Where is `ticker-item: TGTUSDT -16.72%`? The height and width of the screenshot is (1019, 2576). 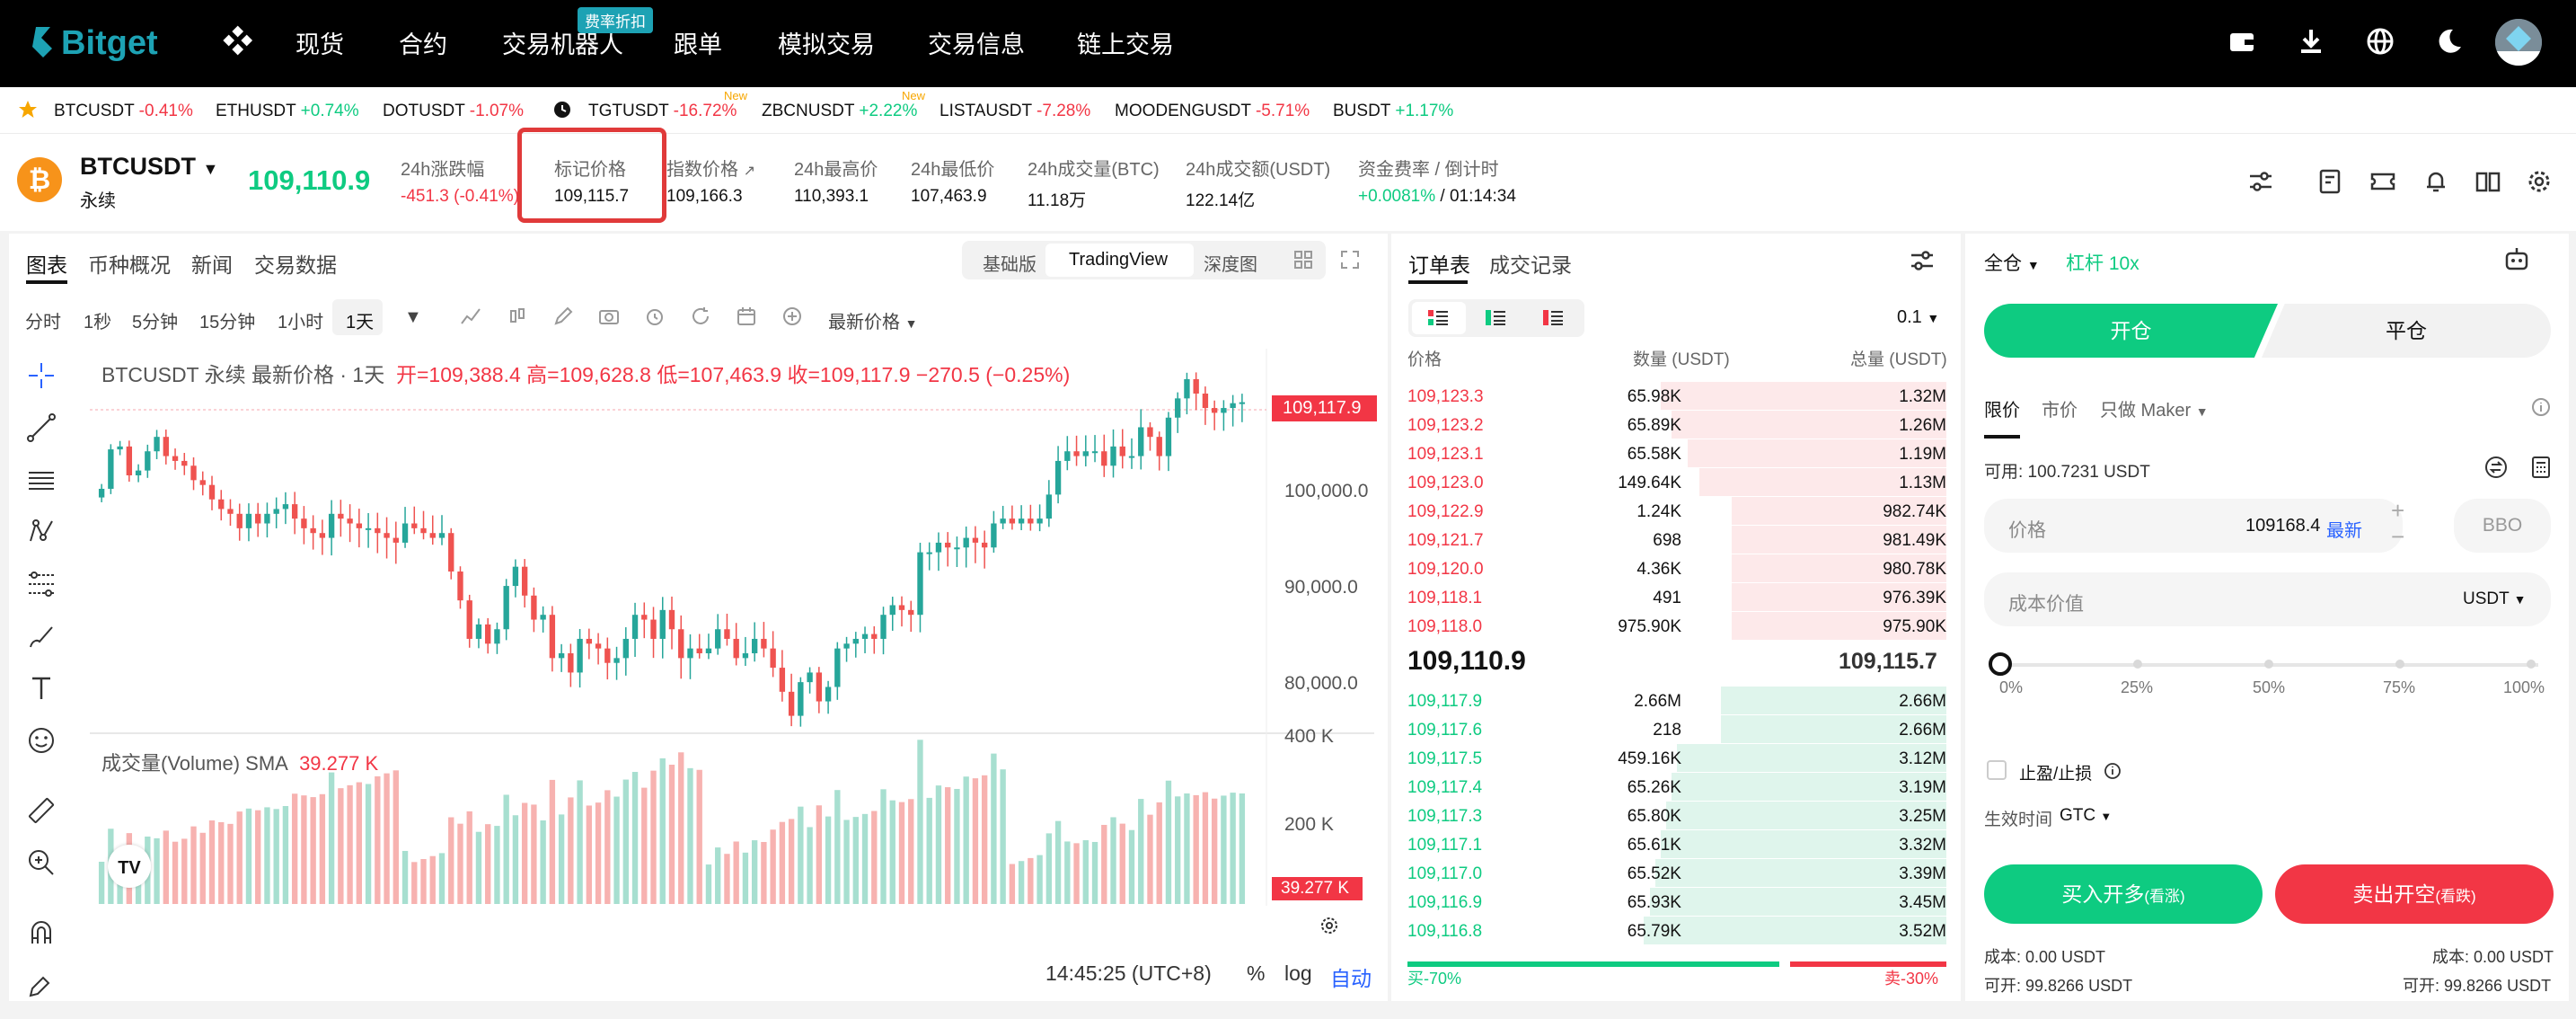
ticker-item: TGTUSDT -16.72% is located at coordinates (662, 111).